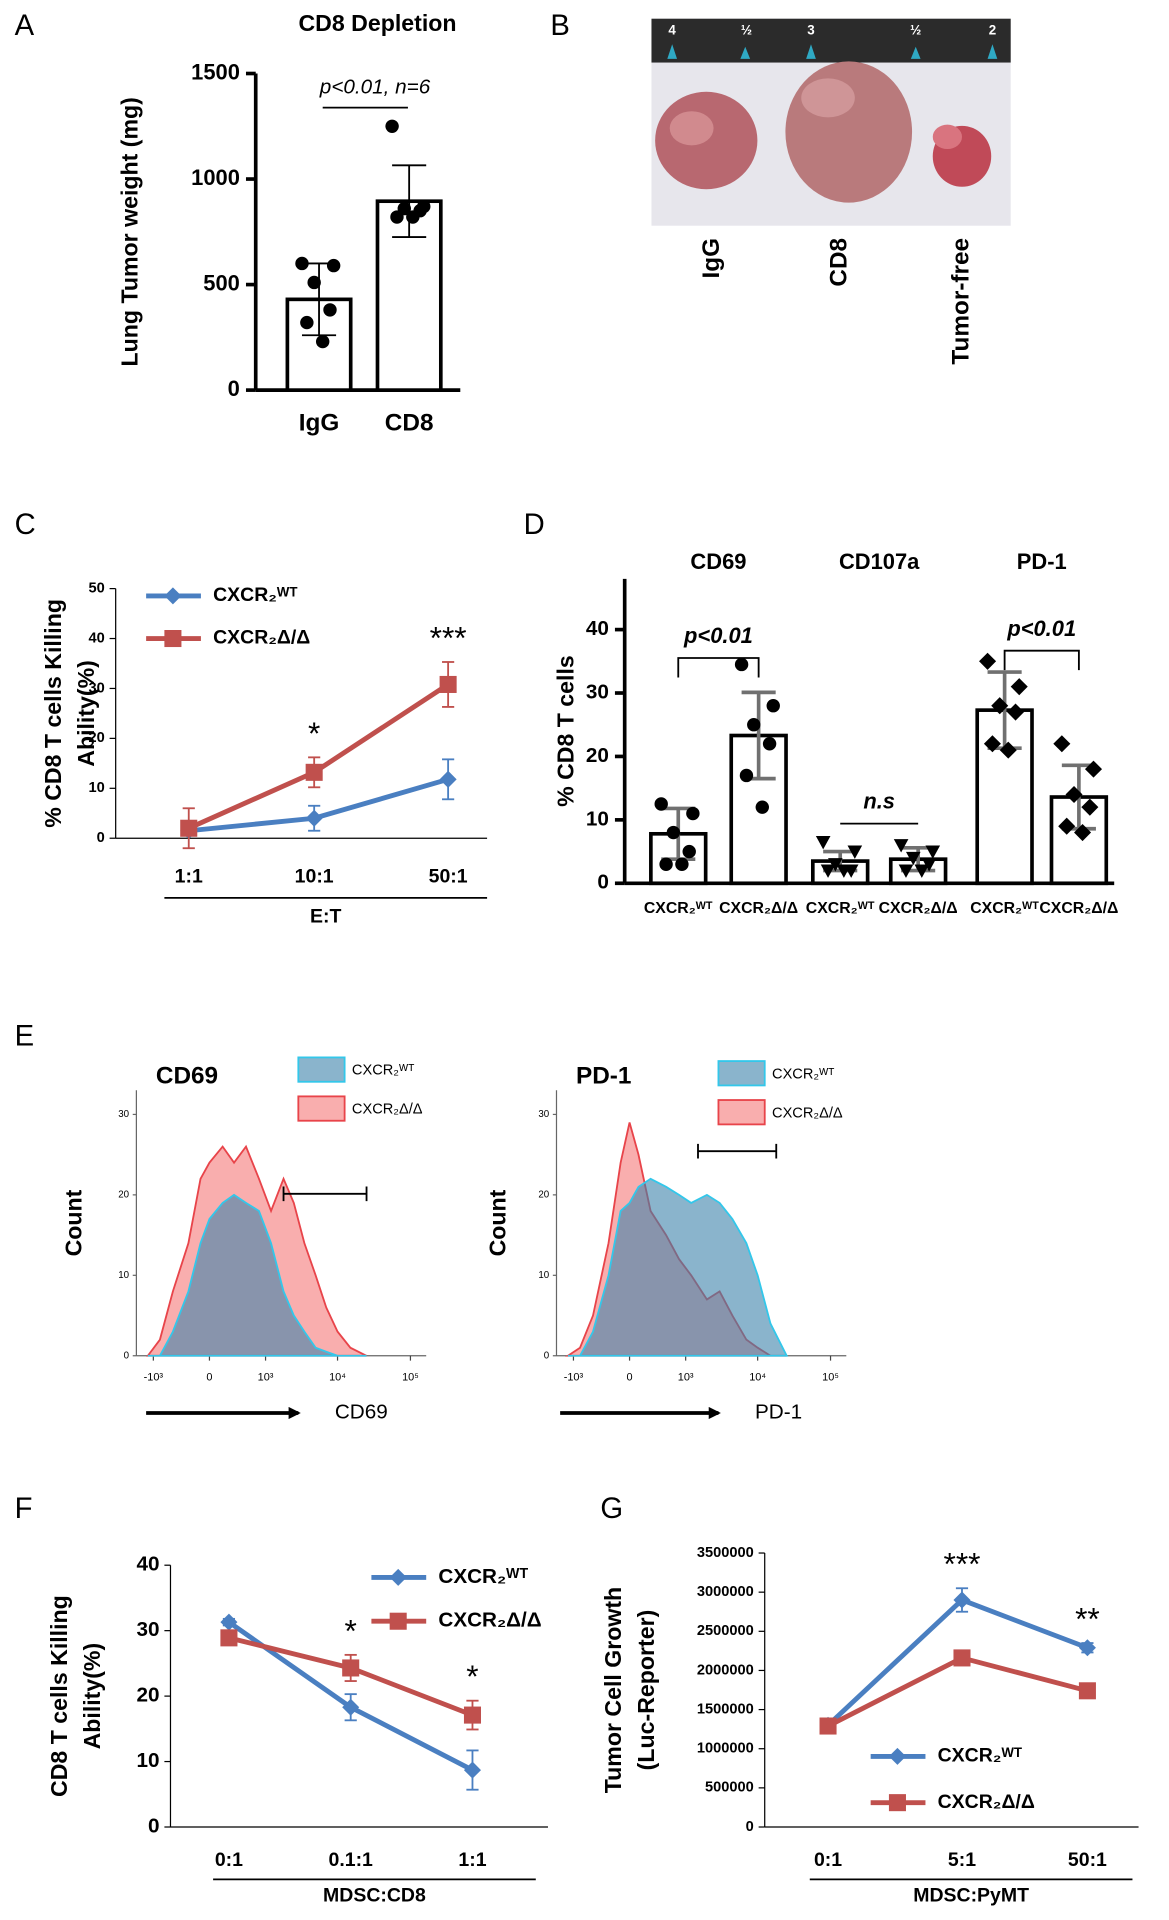 The image size is (1169, 1920). What do you see at coordinates (839, 262) in the screenshot?
I see `x-tick-label: CD8` at bounding box center [839, 262].